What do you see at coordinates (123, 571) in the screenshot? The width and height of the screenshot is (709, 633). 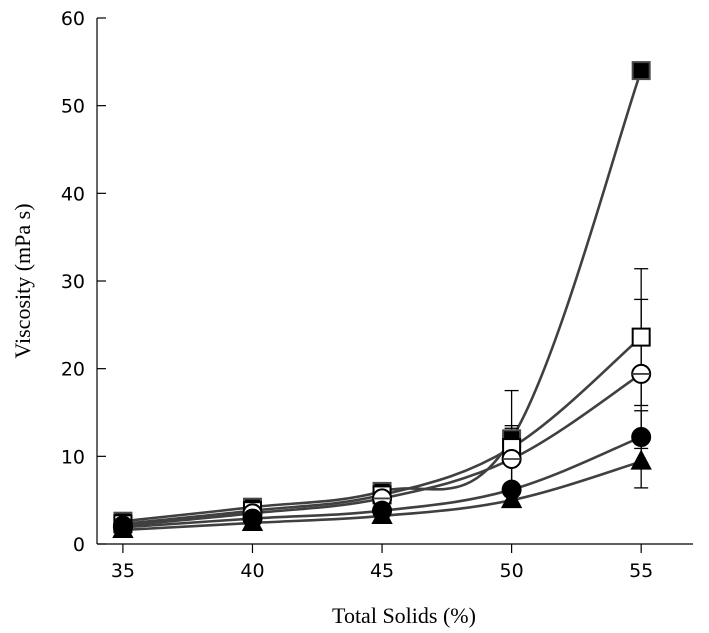 I see `x-tick-label: 35` at bounding box center [123, 571].